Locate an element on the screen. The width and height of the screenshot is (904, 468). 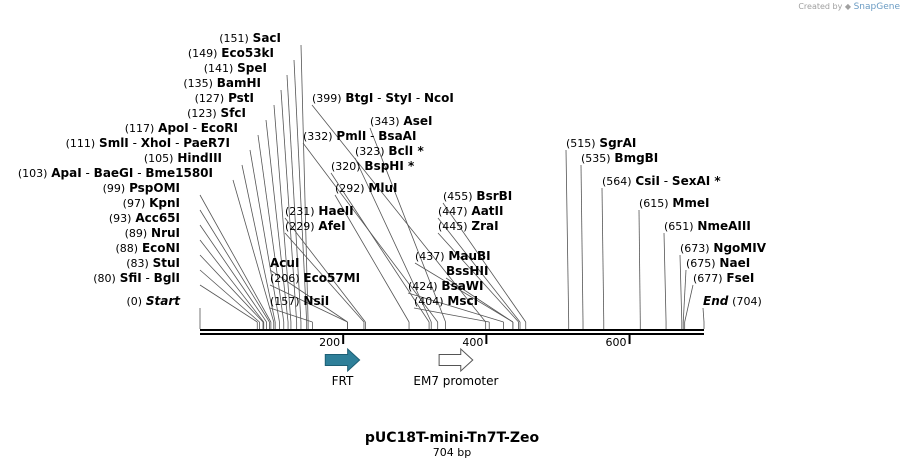
restriction-site: (151) SacI is located at coordinates (250, 38).